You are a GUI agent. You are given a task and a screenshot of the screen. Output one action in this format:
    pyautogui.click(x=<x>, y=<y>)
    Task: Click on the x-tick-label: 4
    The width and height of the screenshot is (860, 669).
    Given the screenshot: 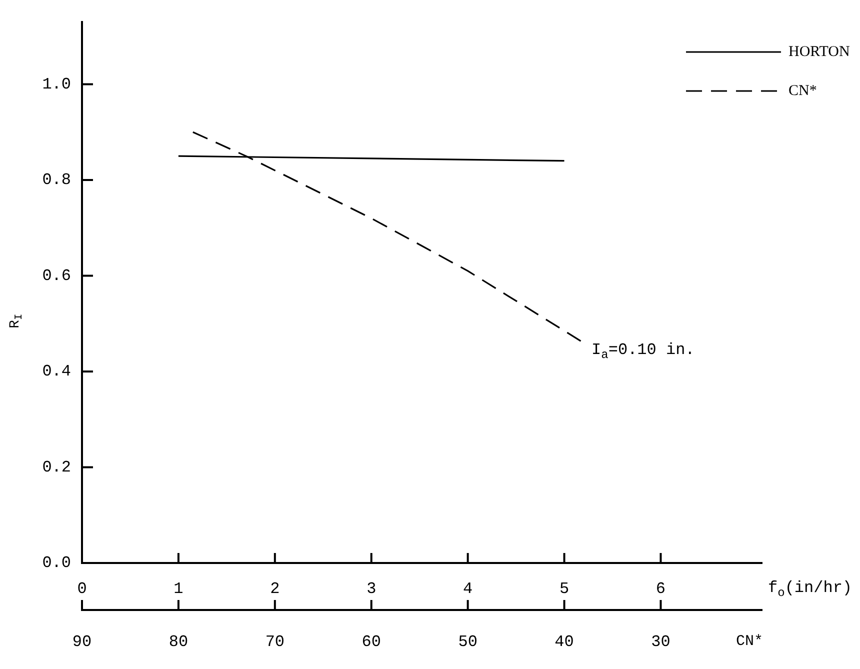 What is the action you would take?
    pyautogui.click(x=468, y=589)
    